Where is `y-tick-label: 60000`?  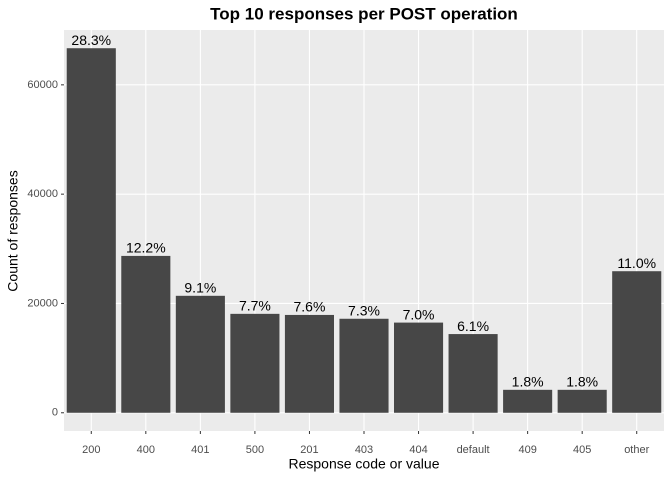
y-tick-label: 60000 is located at coordinates (42, 85).